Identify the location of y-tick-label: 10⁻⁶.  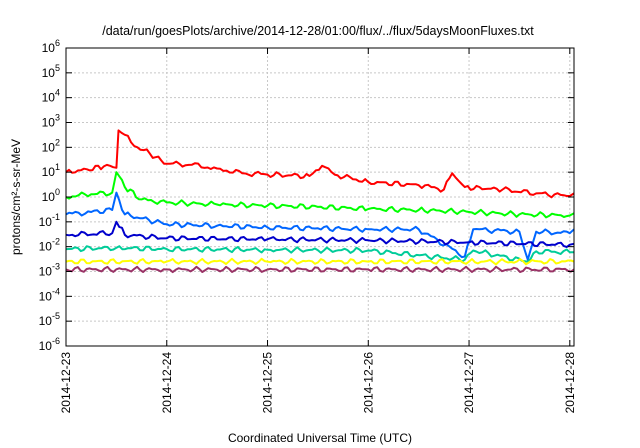
(49, 344).